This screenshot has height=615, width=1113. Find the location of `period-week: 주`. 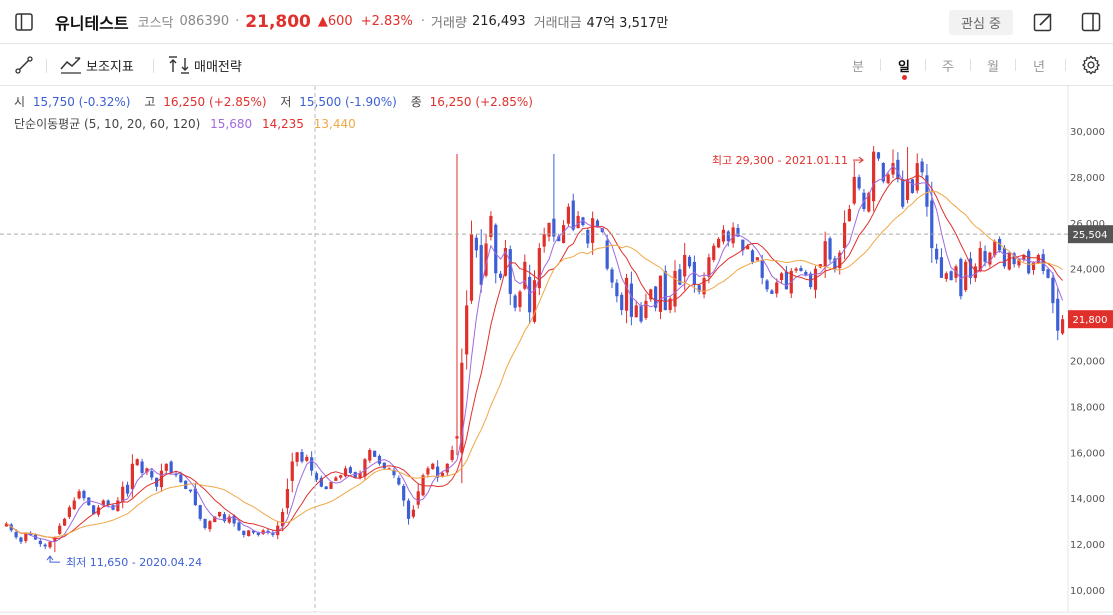

period-week: 주 is located at coordinates (948, 67).